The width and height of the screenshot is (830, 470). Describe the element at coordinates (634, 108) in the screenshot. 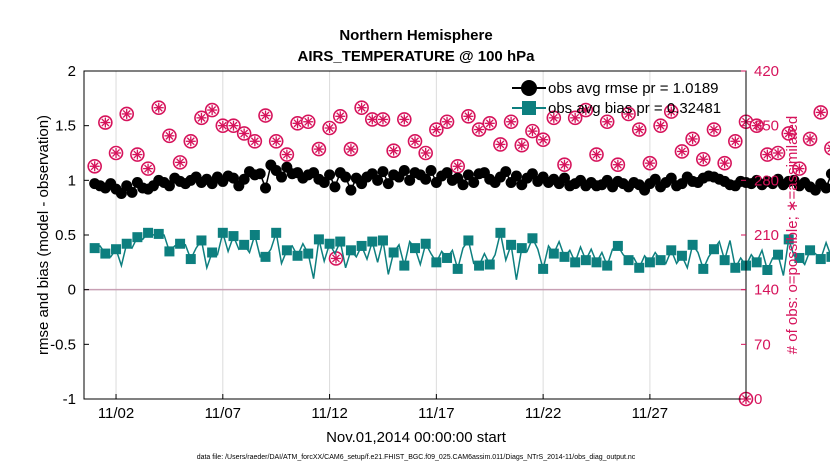

I see `legend-bias-label: obs avg bias pr = 0.32481` at that location.